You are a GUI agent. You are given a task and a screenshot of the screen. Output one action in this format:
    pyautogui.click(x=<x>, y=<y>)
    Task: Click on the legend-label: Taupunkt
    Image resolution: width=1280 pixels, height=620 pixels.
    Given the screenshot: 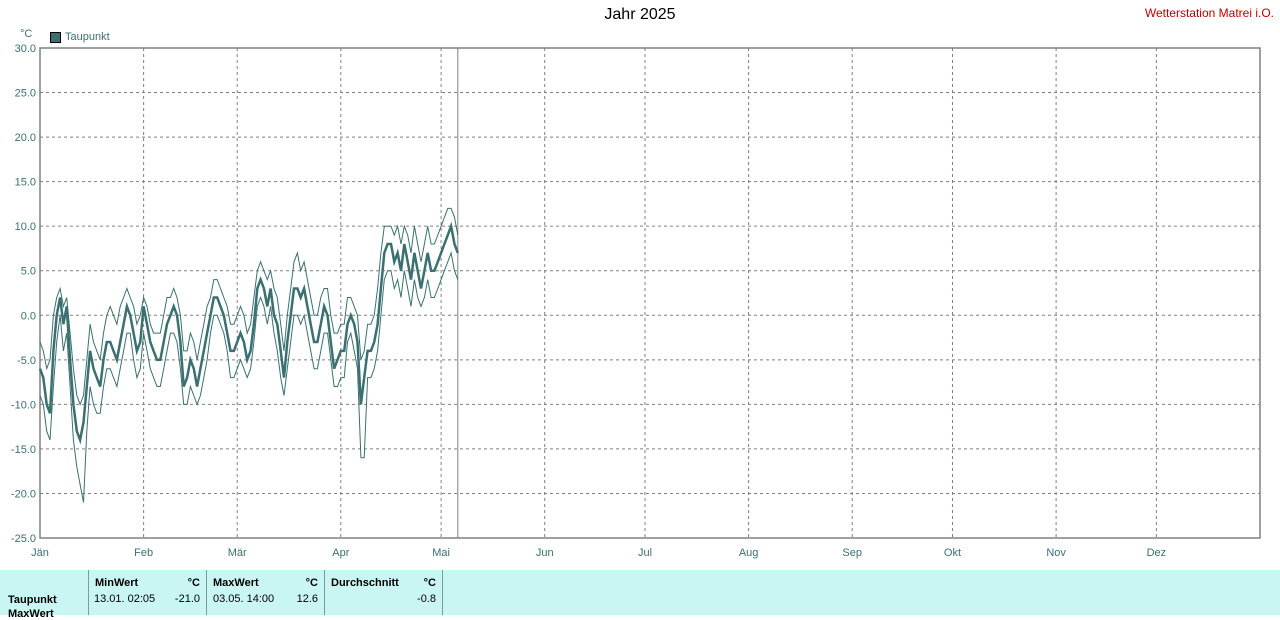 What is the action you would take?
    pyautogui.click(x=87, y=37)
    